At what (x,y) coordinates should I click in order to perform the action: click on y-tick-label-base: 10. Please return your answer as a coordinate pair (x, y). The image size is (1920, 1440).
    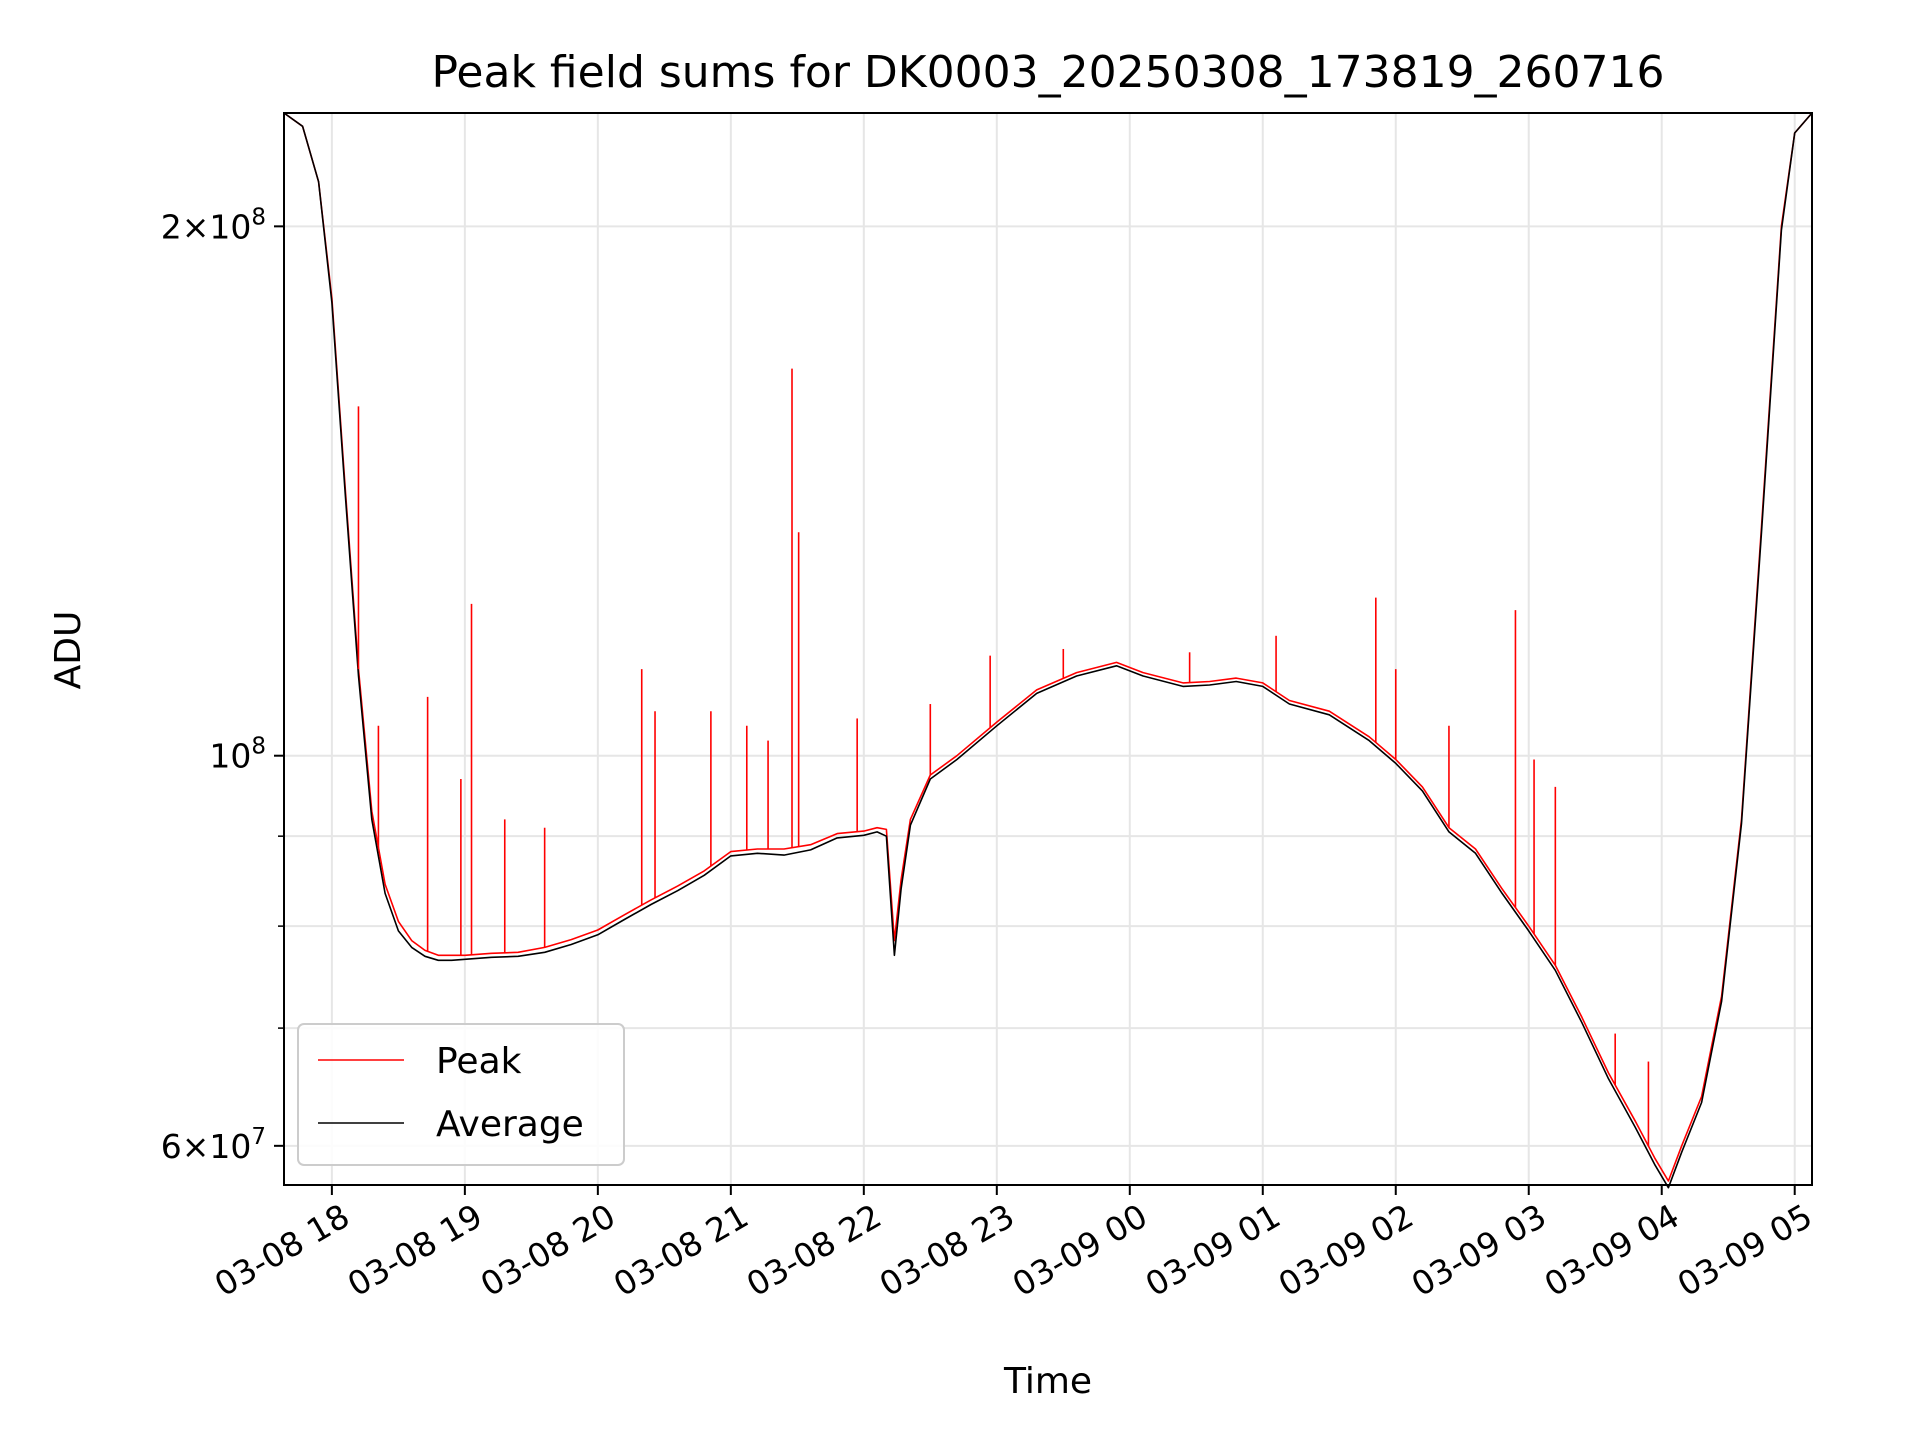
    Looking at the image, I should click on (230, 756).